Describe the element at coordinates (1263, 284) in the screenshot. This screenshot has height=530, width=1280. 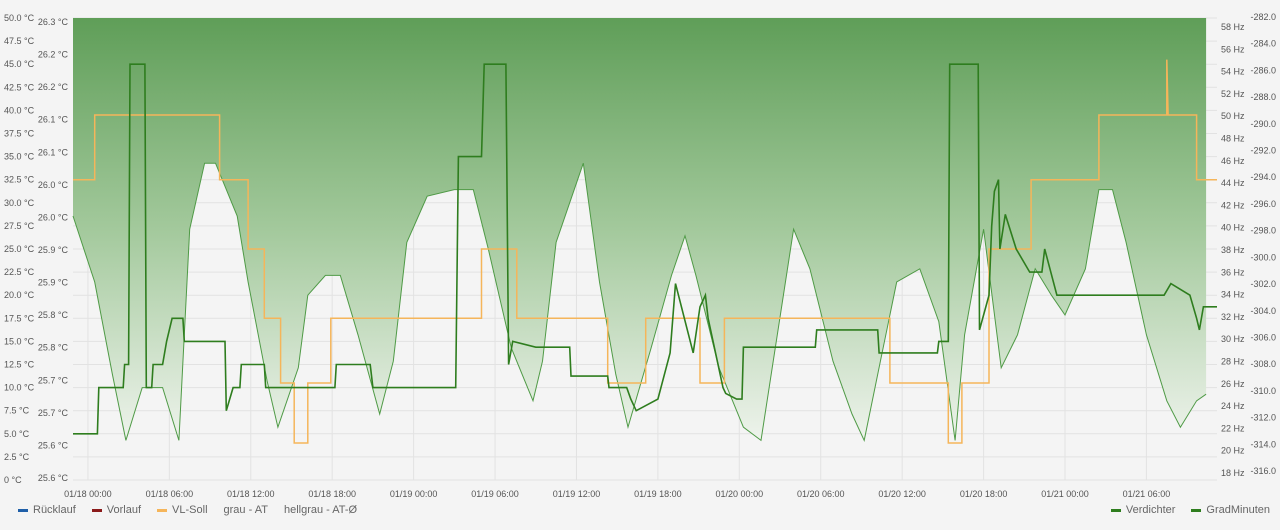
I see `y-tick-label-right-outer: -302.0` at that location.